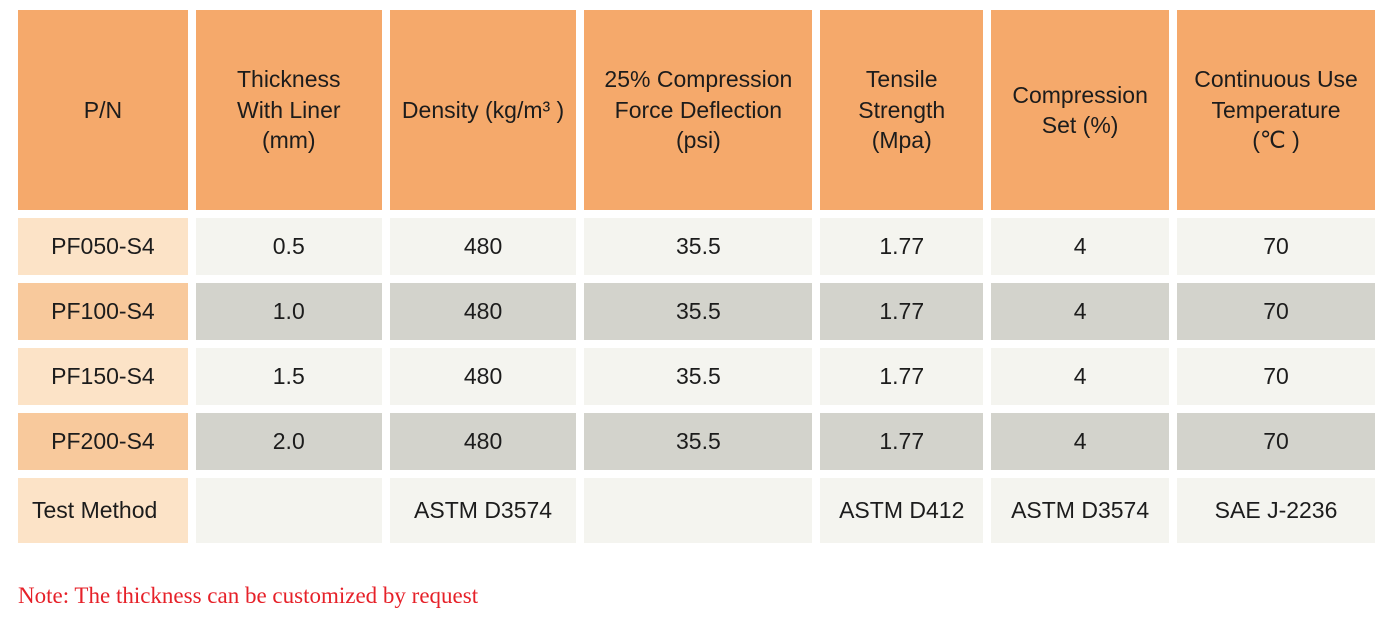 Image resolution: width=1383 pixels, height=643 pixels. I want to click on test-method-label: Test Method, so click(103, 510).